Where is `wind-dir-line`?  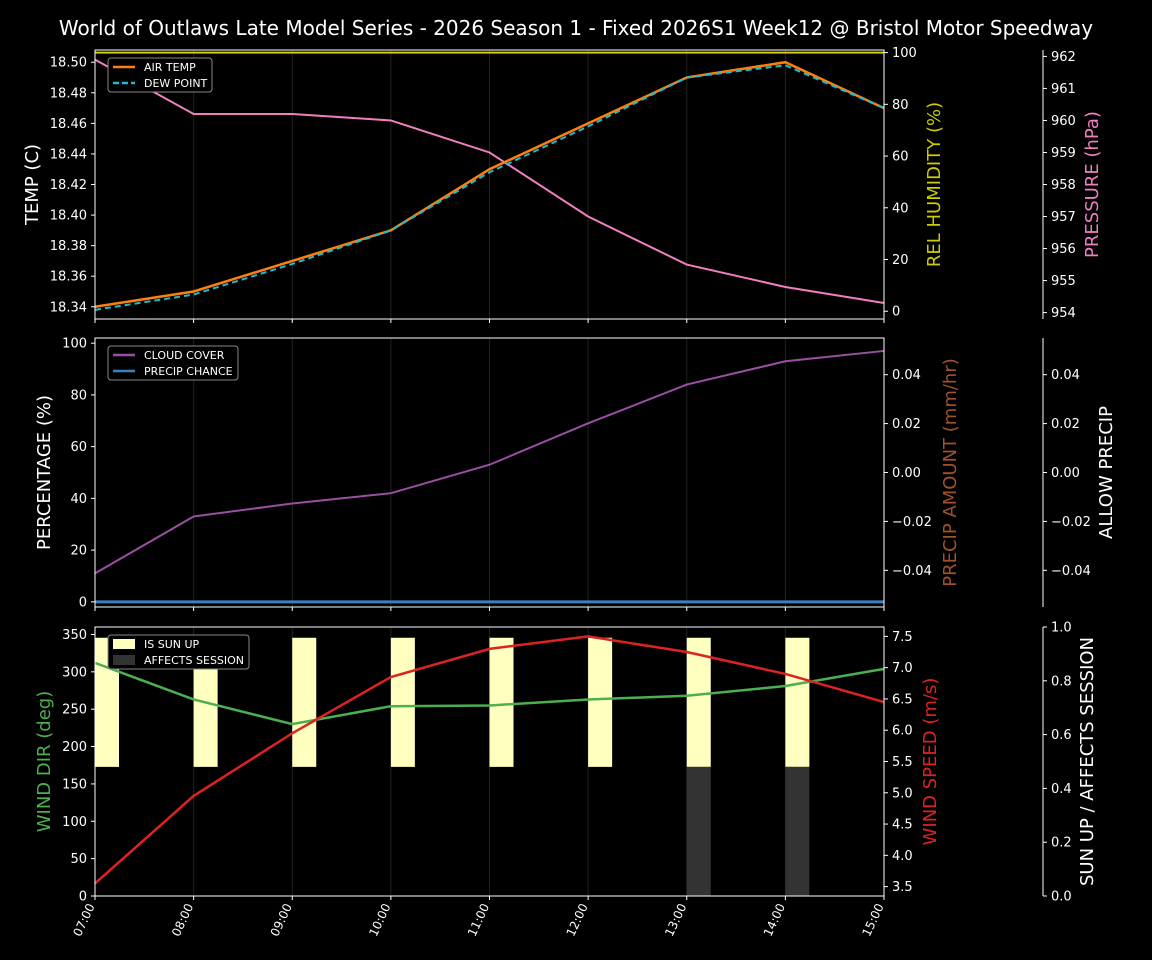 wind-dir-line is located at coordinates (489, 693).